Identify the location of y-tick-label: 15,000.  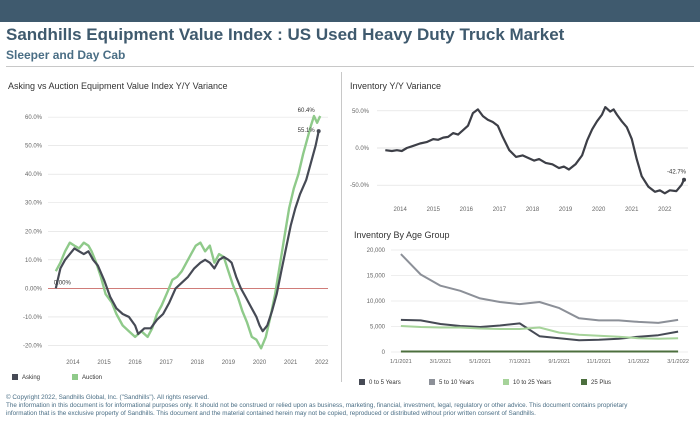
(376, 277).